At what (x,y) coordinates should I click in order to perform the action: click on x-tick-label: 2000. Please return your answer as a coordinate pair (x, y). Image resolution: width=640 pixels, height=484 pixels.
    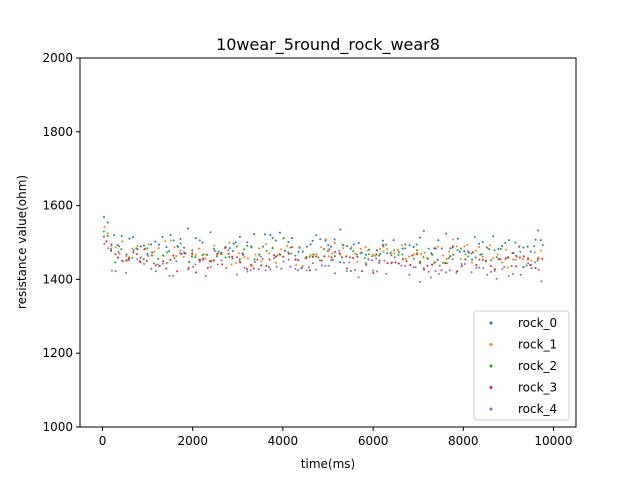
    Looking at the image, I should click on (192, 441).